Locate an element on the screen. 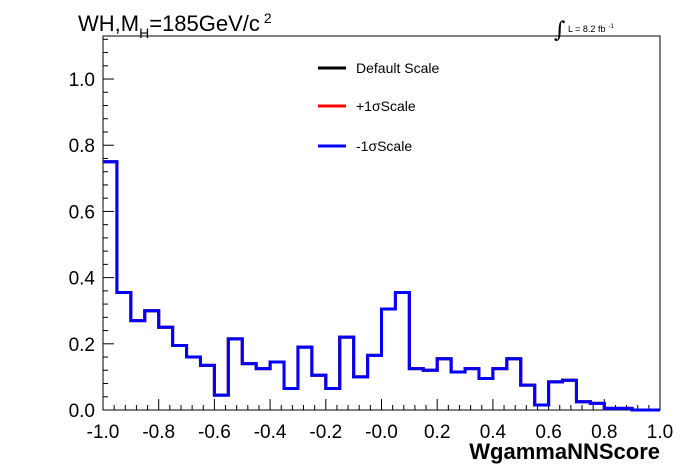  x-tick-label: 0.6 is located at coordinates (548, 432).